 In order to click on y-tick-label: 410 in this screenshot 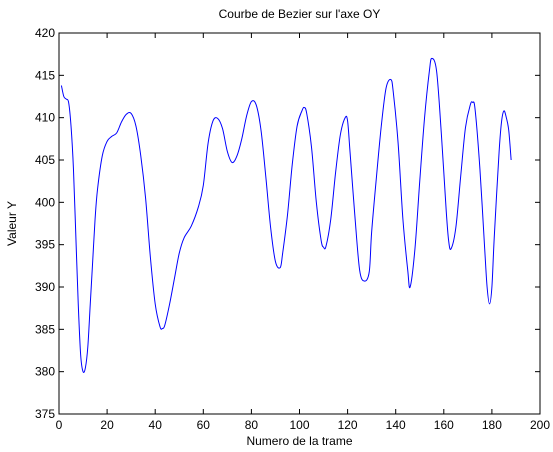, I will do `click(45, 118)`.